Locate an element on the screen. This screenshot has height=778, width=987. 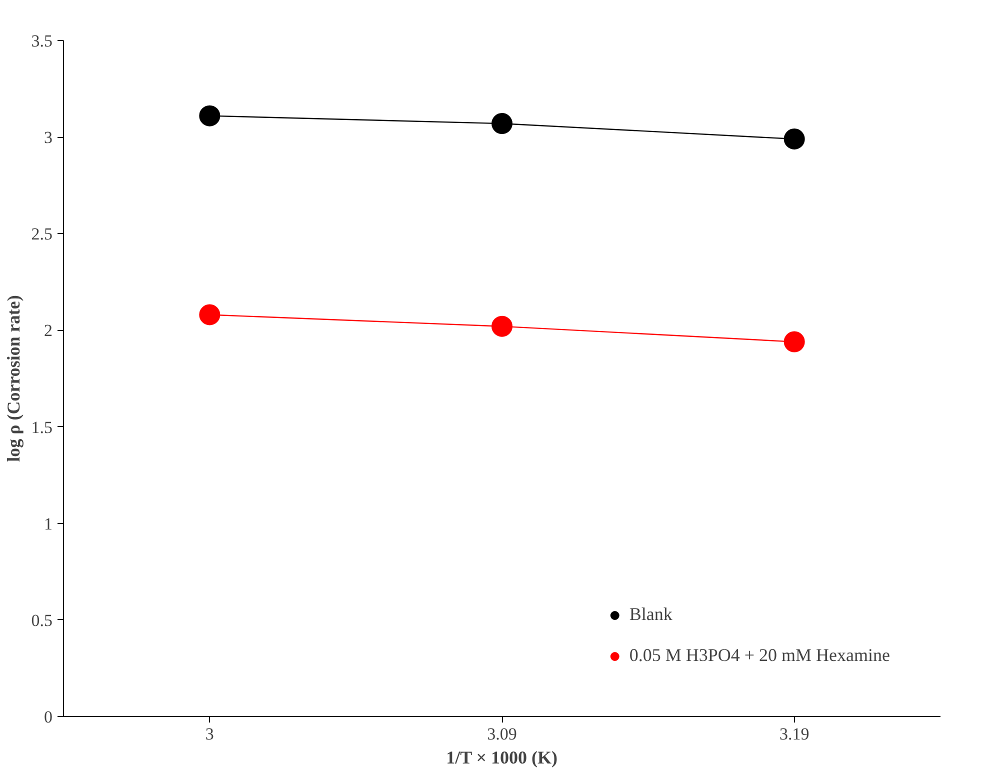
y-tick-label: 0.5 is located at coordinates (41, 620).